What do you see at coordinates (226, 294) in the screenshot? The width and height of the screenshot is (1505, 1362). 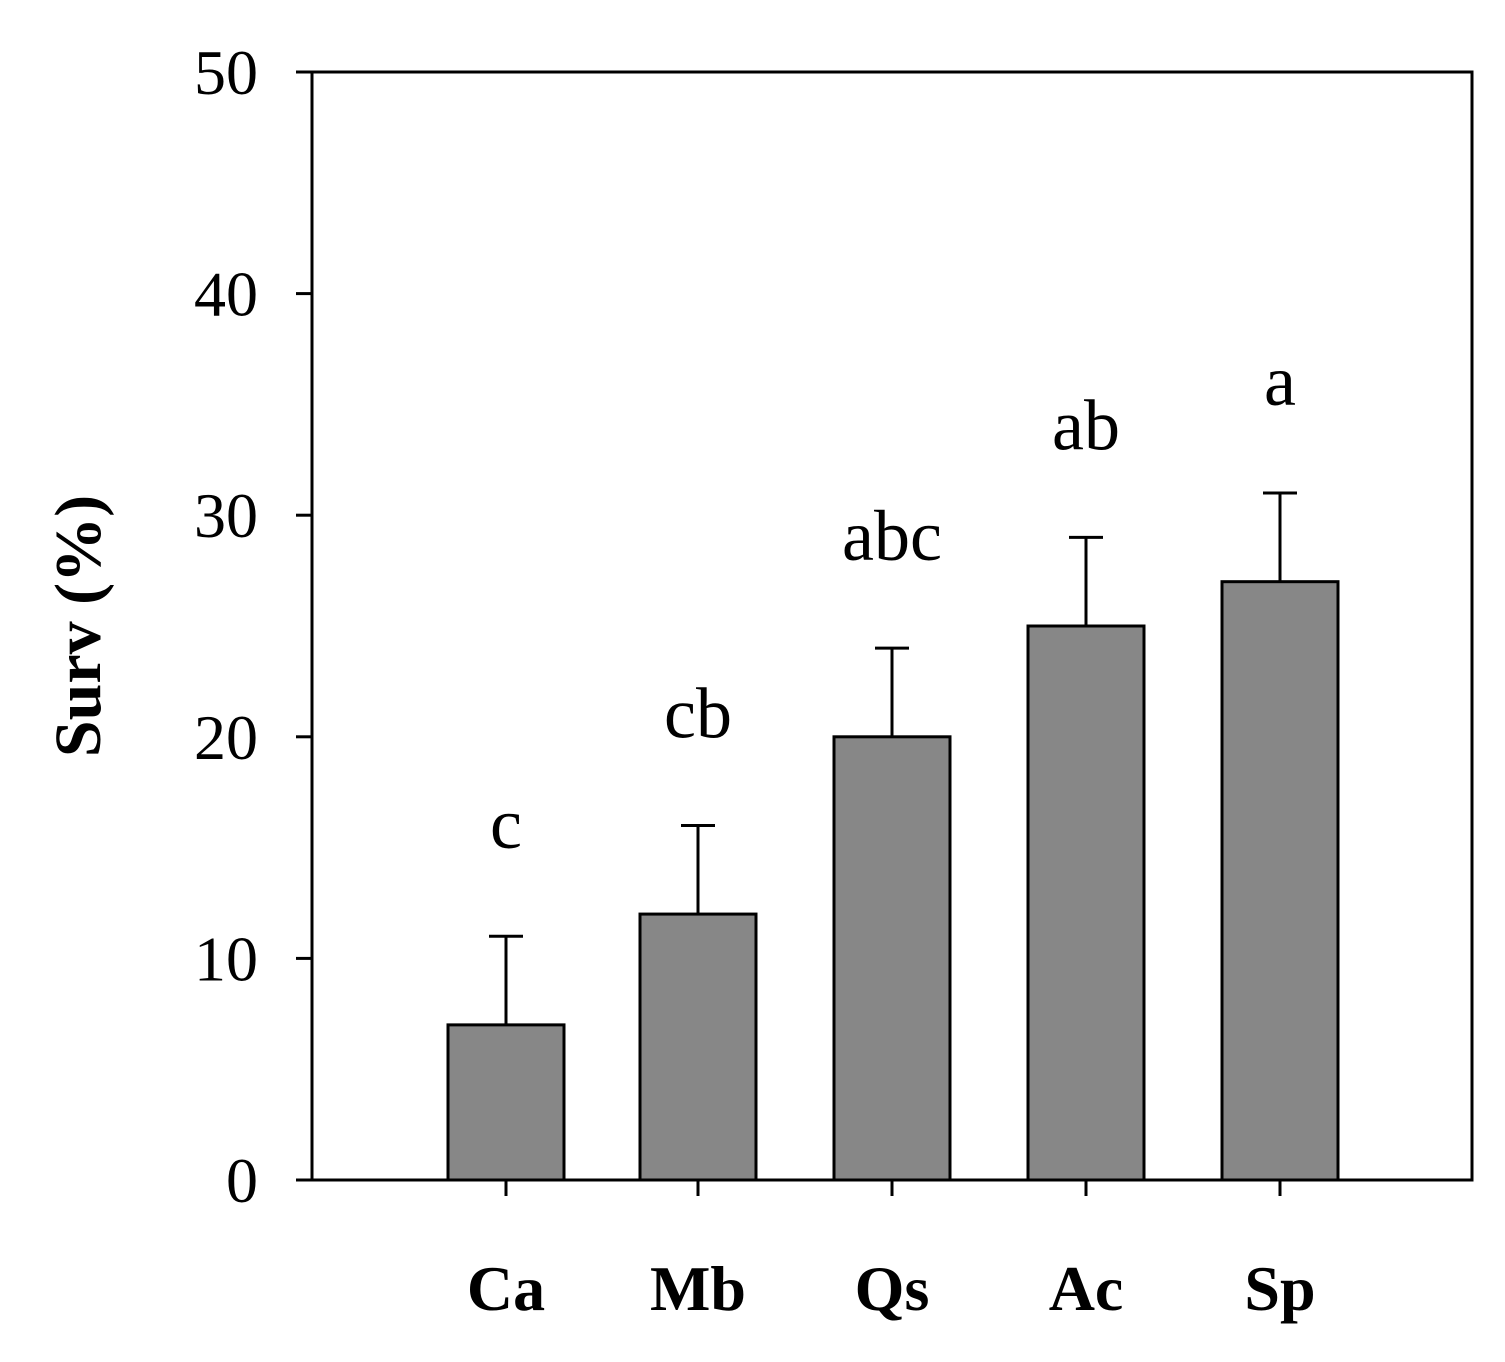 I see `y-tick-label: 40` at bounding box center [226, 294].